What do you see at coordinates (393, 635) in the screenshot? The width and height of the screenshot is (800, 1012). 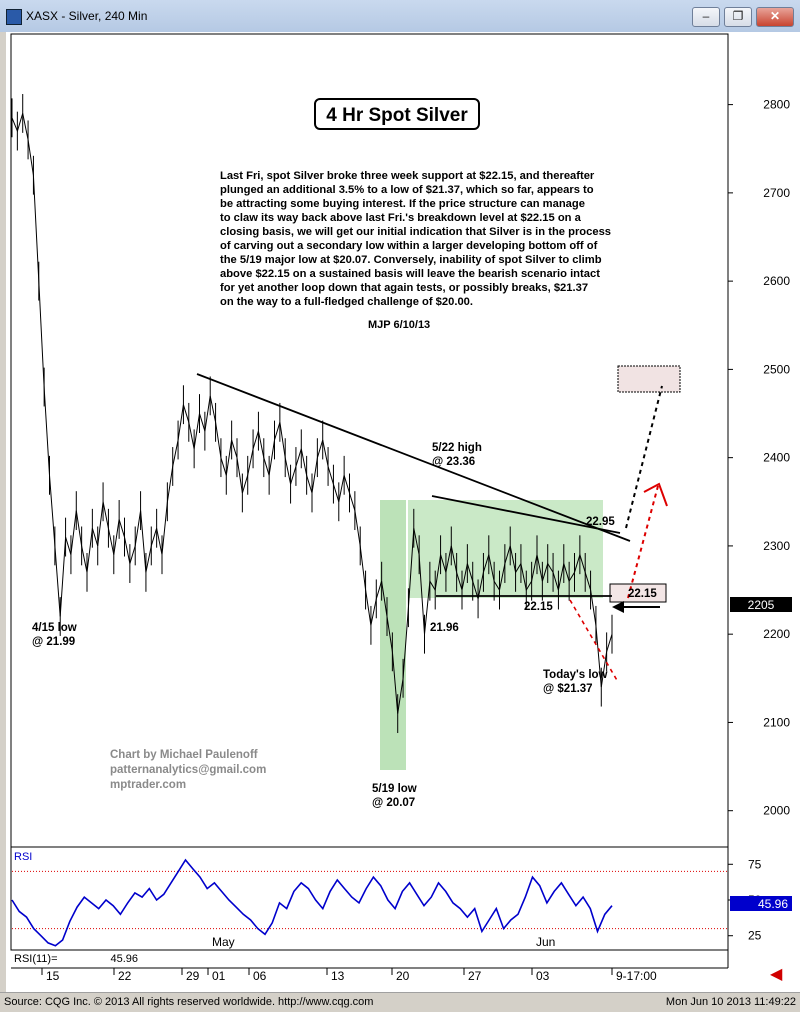 I see `may19-low-zone` at bounding box center [393, 635].